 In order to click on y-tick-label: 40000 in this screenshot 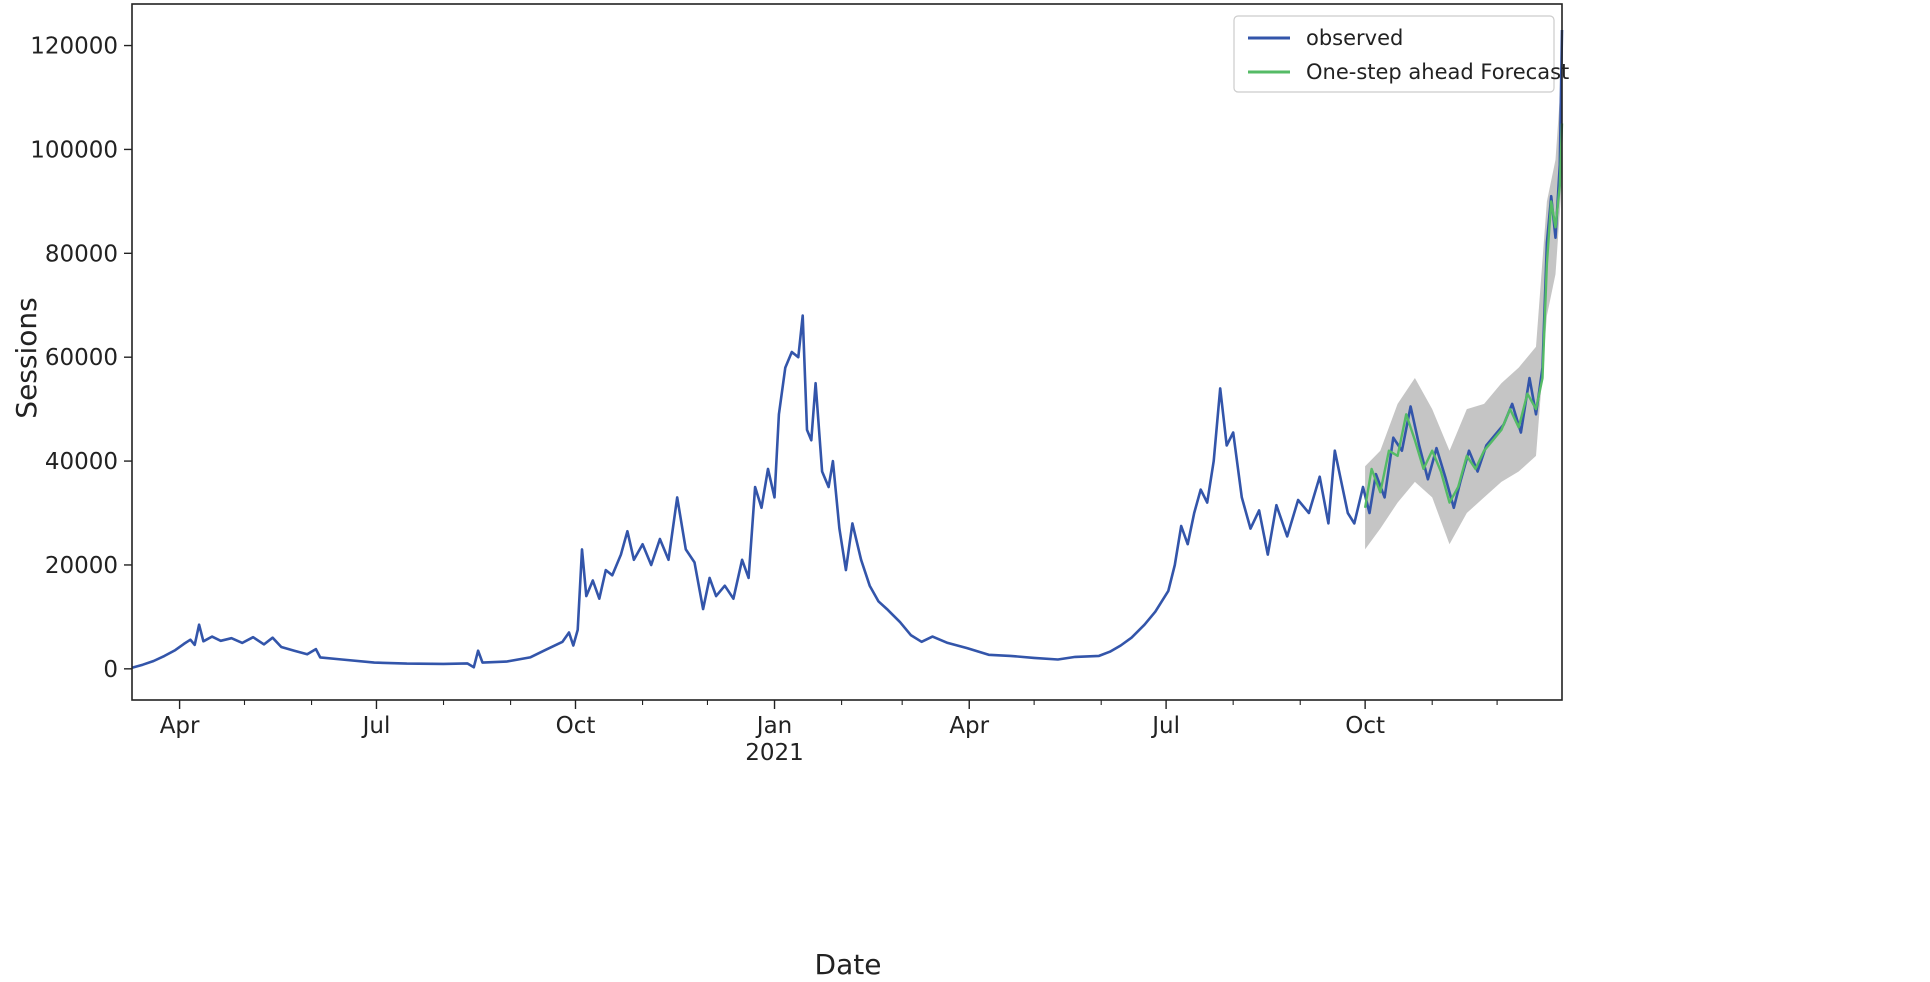, I will do `click(81, 462)`.